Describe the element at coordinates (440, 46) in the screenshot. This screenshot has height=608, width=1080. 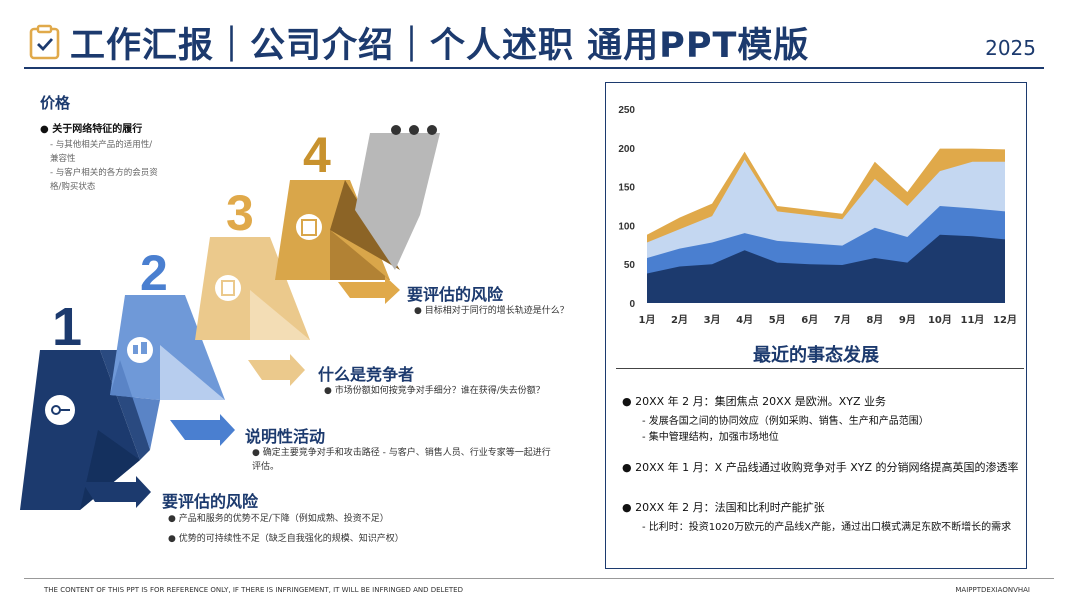
I see `page-title: 工作汇报｜公司介绍｜个人述职 通用PPT模版` at that location.